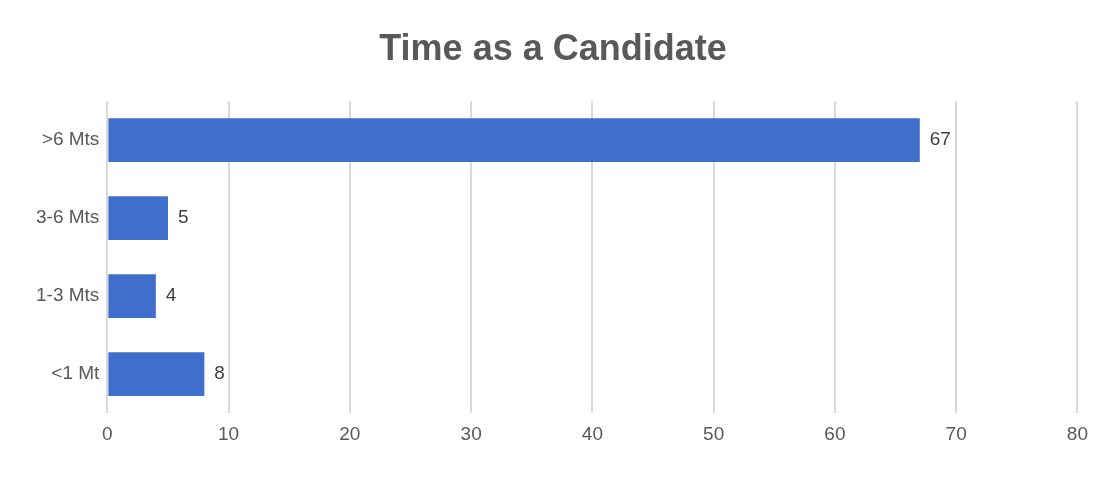  What do you see at coordinates (219, 373) in the screenshot?
I see `data-label: 8` at bounding box center [219, 373].